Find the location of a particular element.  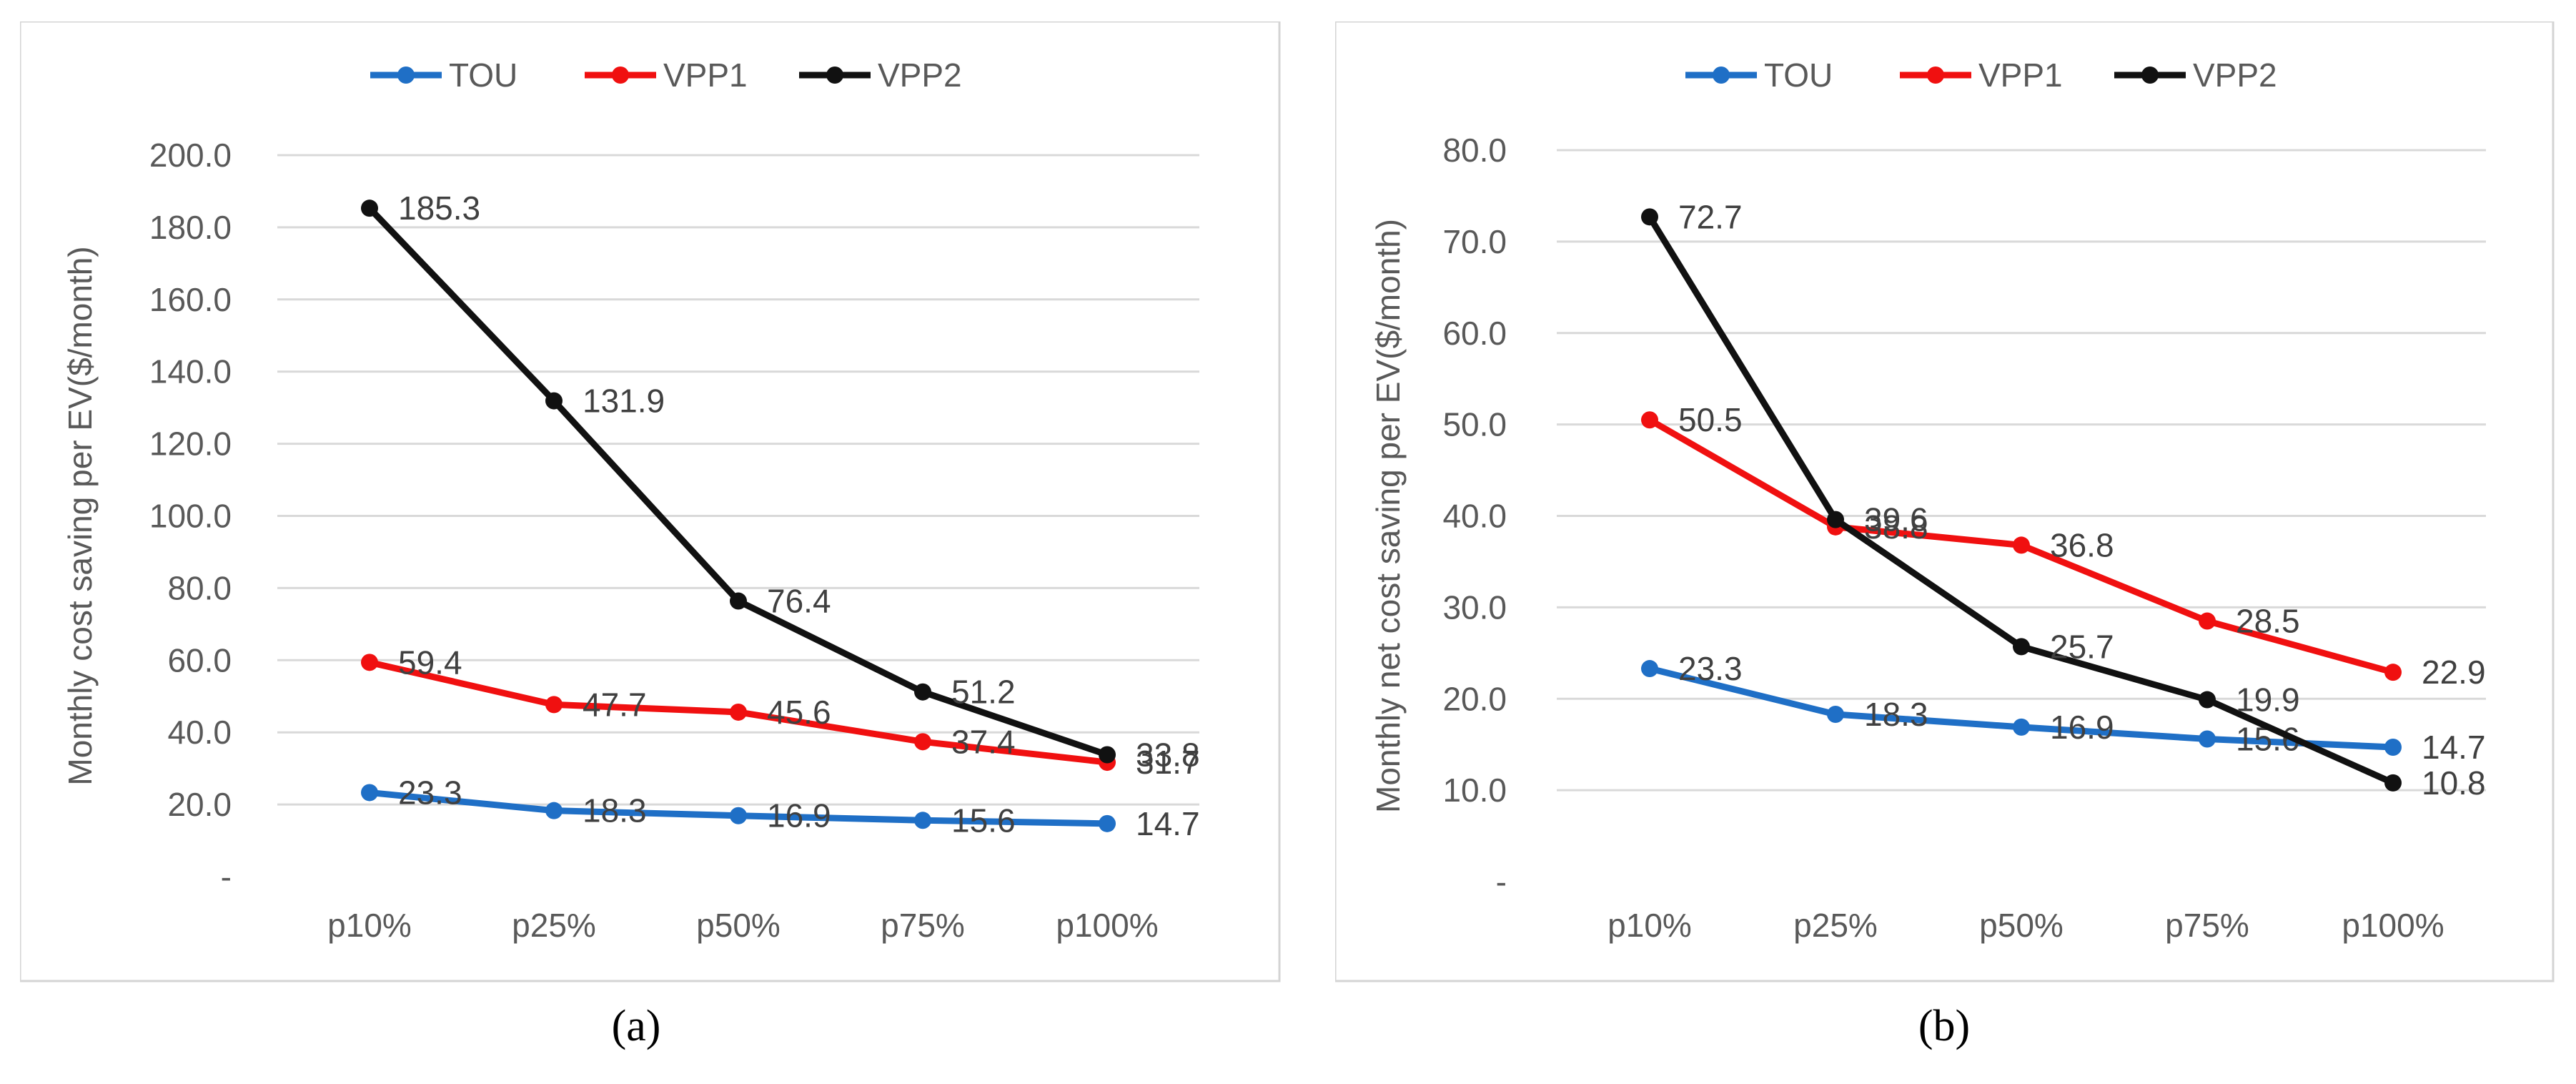

chart-a-series-vpp1-data-label: 47.7 is located at coordinates (615, 704).